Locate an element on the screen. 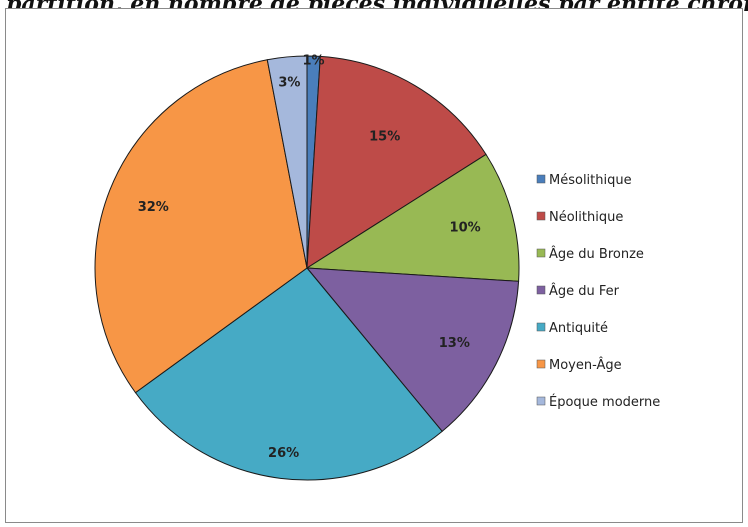  slice-label-6: 32% is located at coordinates (153, 207).